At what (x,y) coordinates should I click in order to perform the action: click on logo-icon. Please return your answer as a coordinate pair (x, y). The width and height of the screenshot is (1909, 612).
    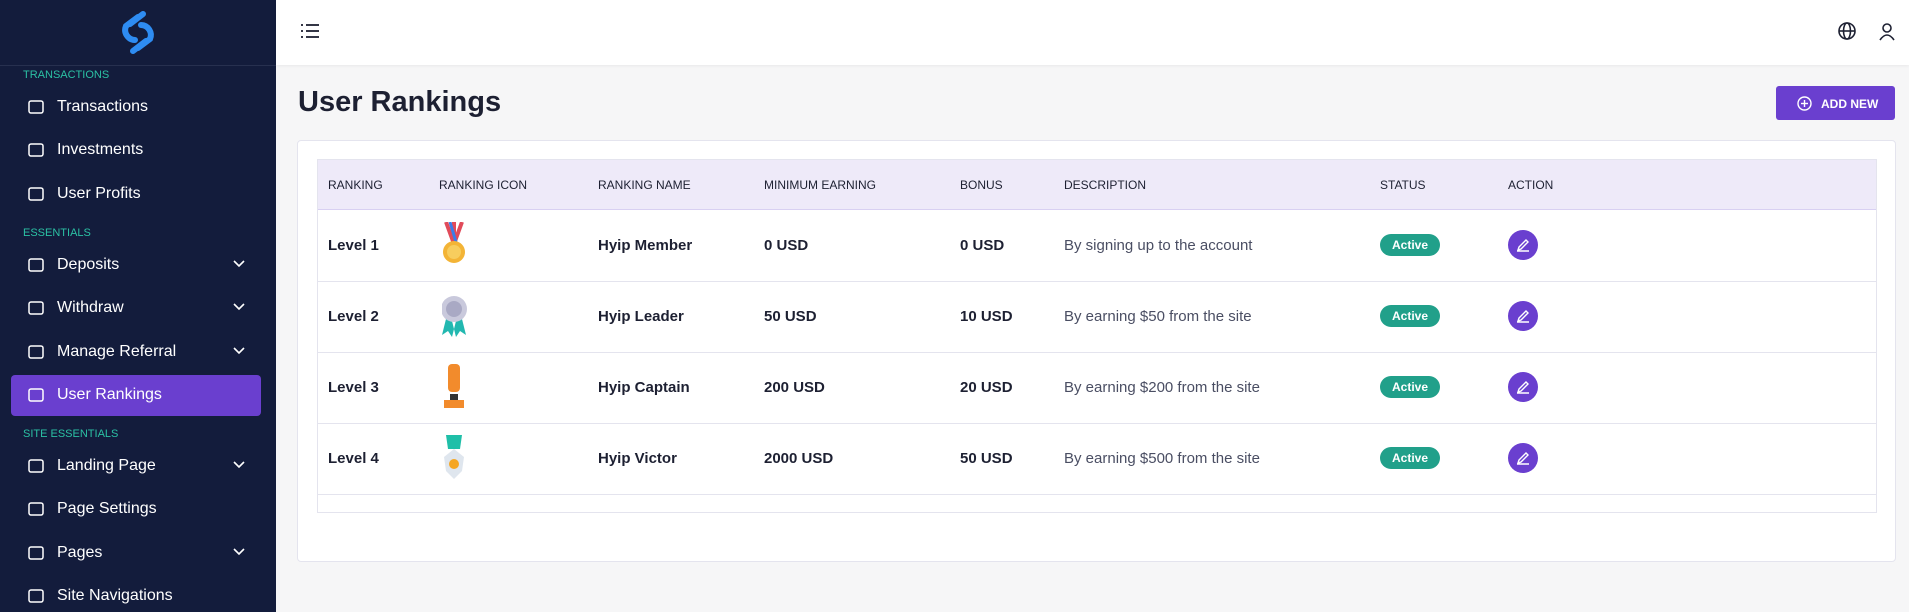
    Looking at the image, I should click on (138, 32).